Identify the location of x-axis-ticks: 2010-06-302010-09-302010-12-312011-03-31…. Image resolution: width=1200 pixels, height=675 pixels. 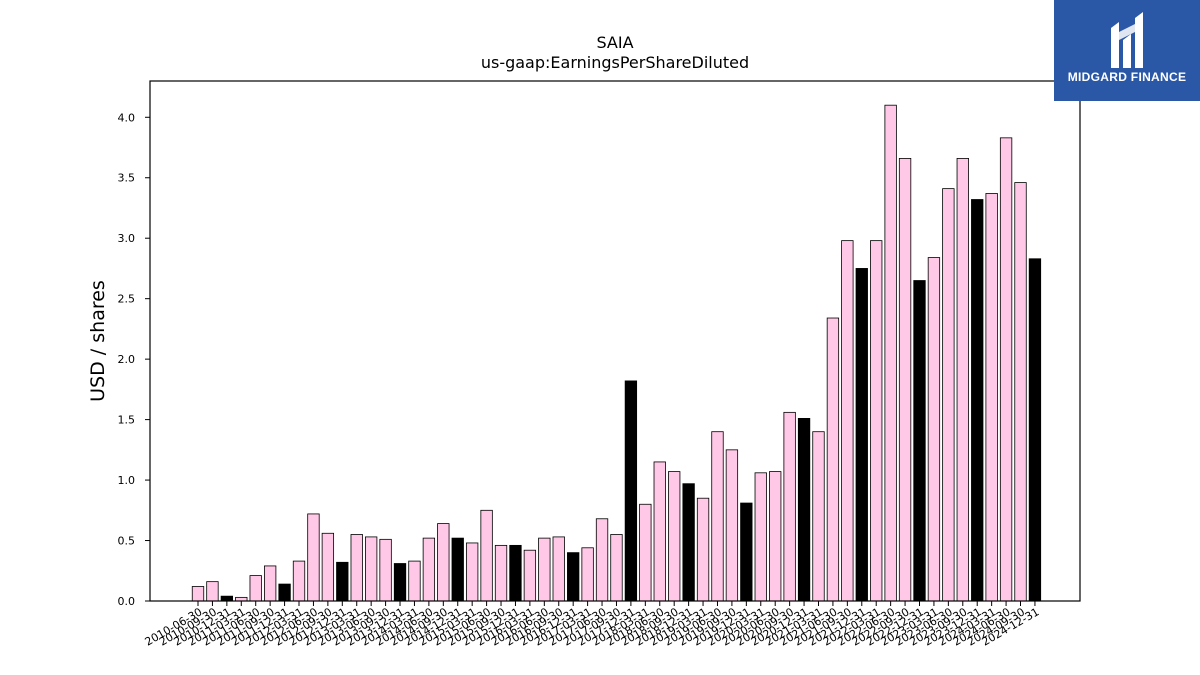
(592, 625).